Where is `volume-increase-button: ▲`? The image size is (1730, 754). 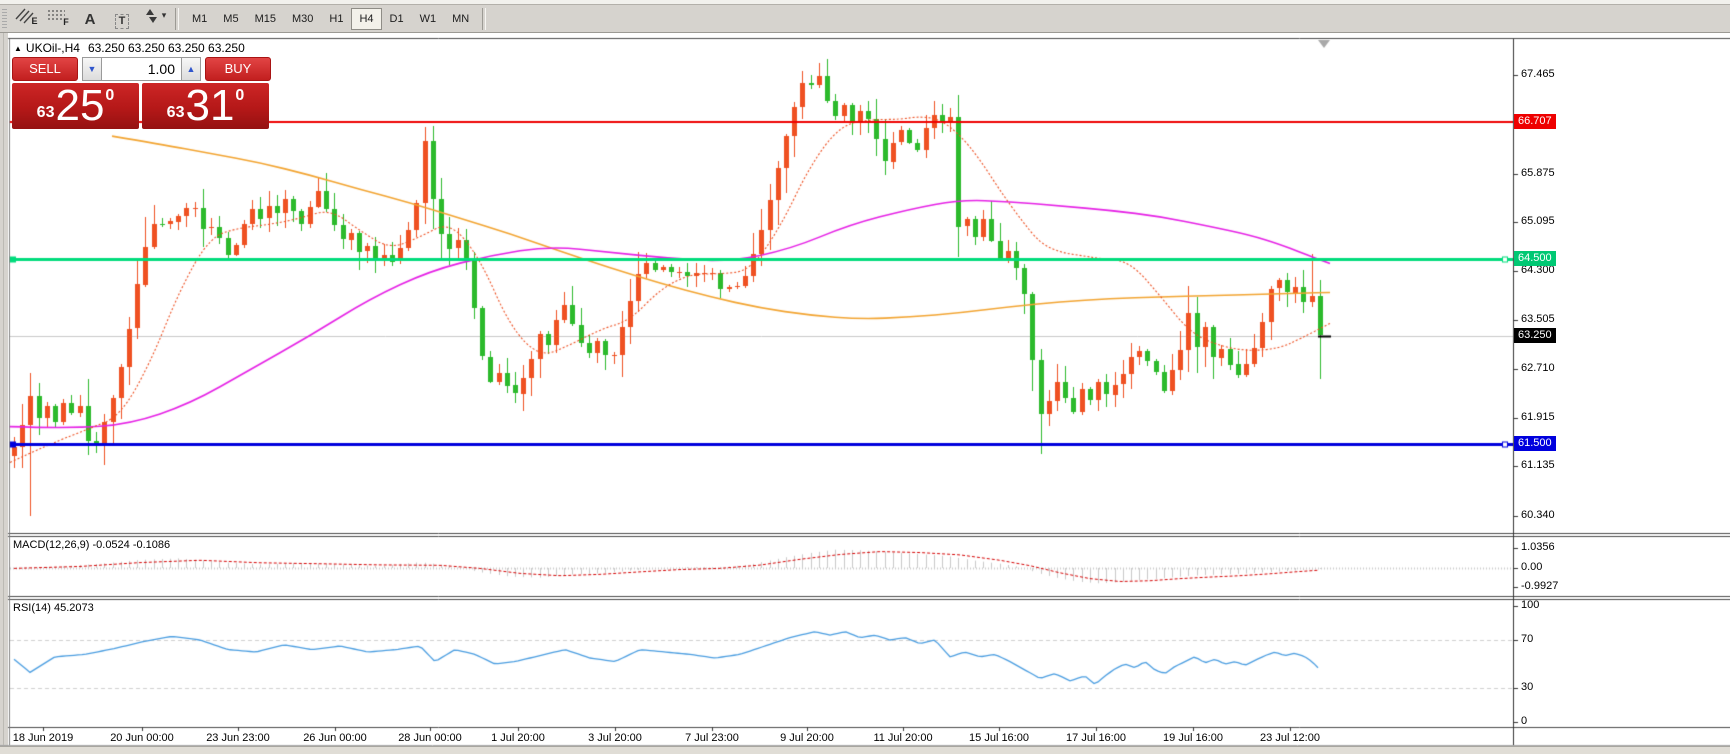
volume-increase-button: ▲ is located at coordinates (191, 69).